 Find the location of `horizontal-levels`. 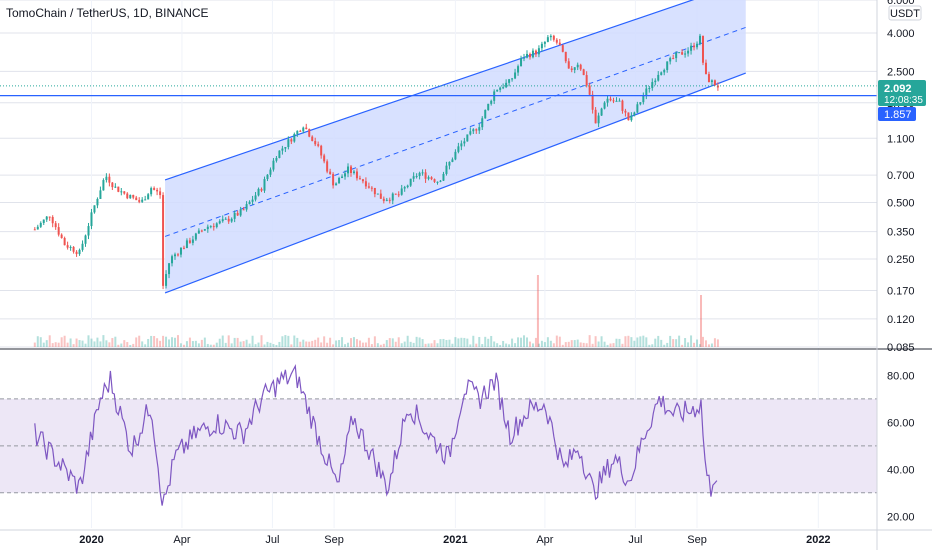

horizontal-levels is located at coordinates (438, 91).